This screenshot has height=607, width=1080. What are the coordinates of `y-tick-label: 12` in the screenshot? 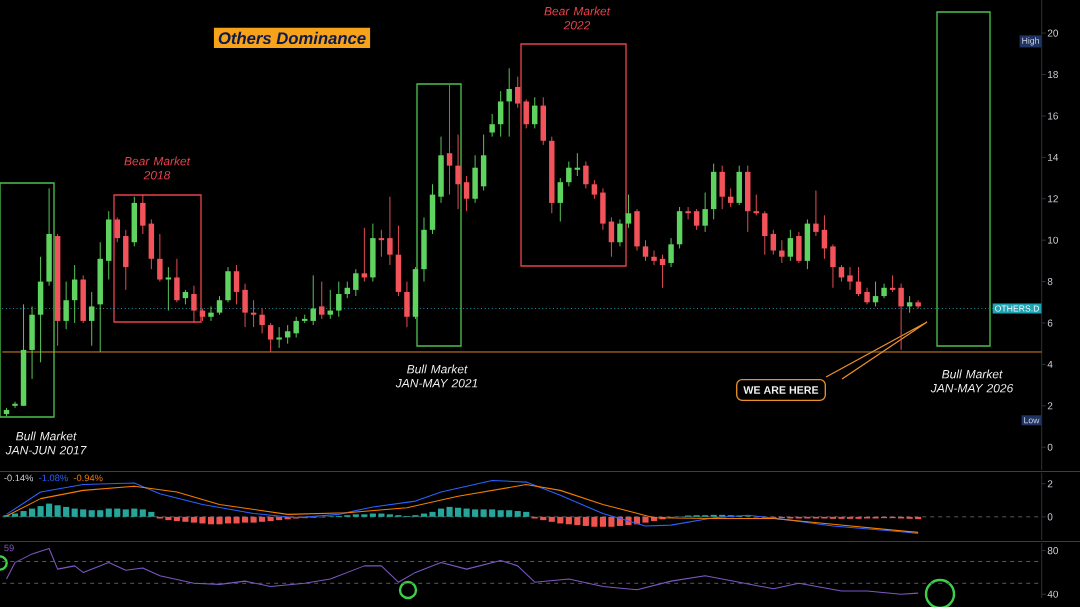 It's located at (1053, 199).